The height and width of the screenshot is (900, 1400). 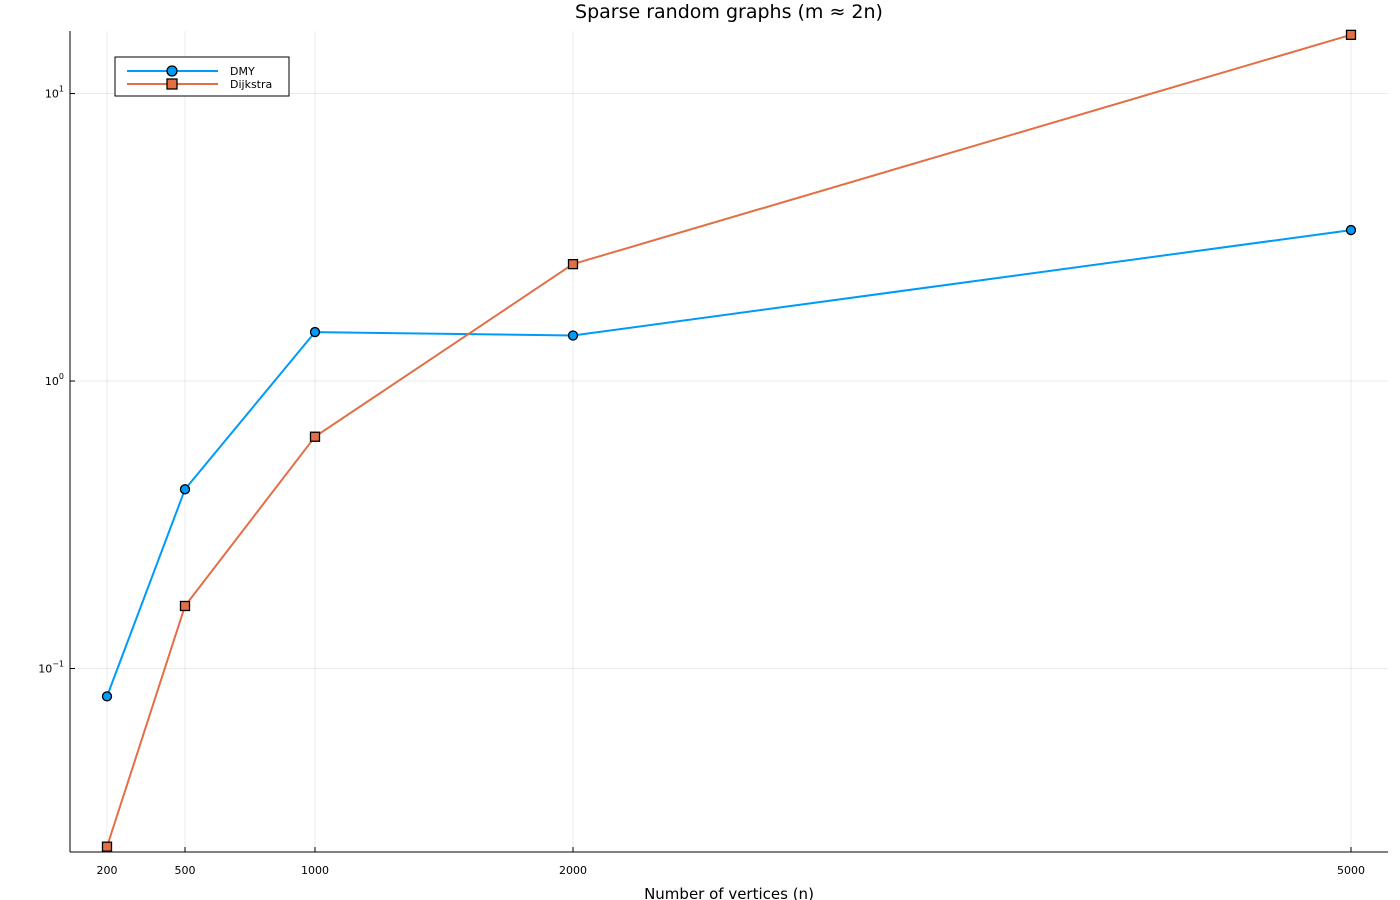 What do you see at coordinates (172, 84) in the screenshot?
I see `legend-marker-dijkstra` at bounding box center [172, 84].